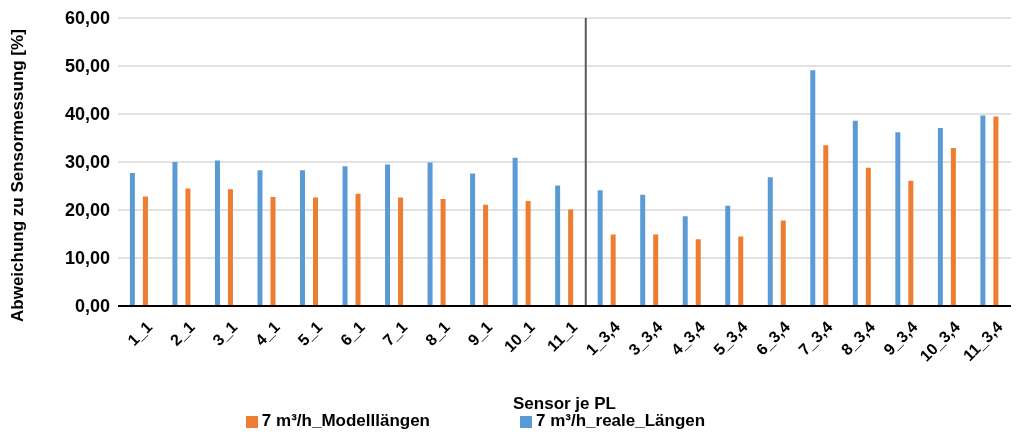  I want to click on x-tick-label: 9_1, so click(480, 333).